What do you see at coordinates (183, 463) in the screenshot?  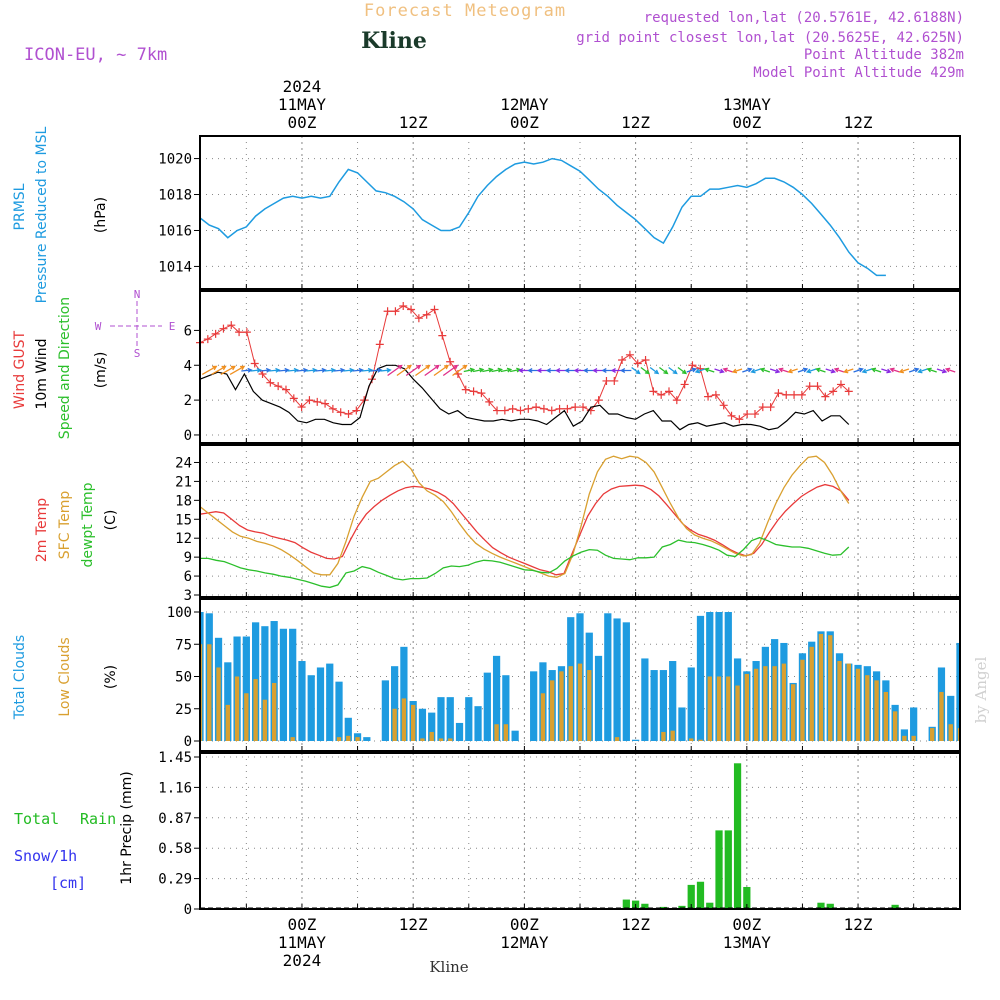 I see `temp-tick-label: 24` at bounding box center [183, 463].